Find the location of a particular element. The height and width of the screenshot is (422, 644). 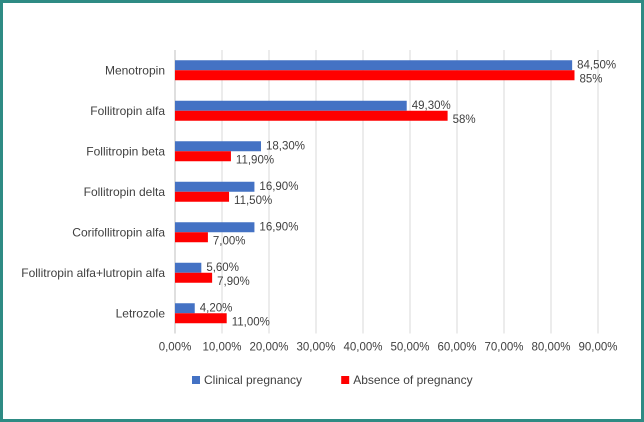

legend-label: Absence of pregnancy is located at coordinates (412, 380).